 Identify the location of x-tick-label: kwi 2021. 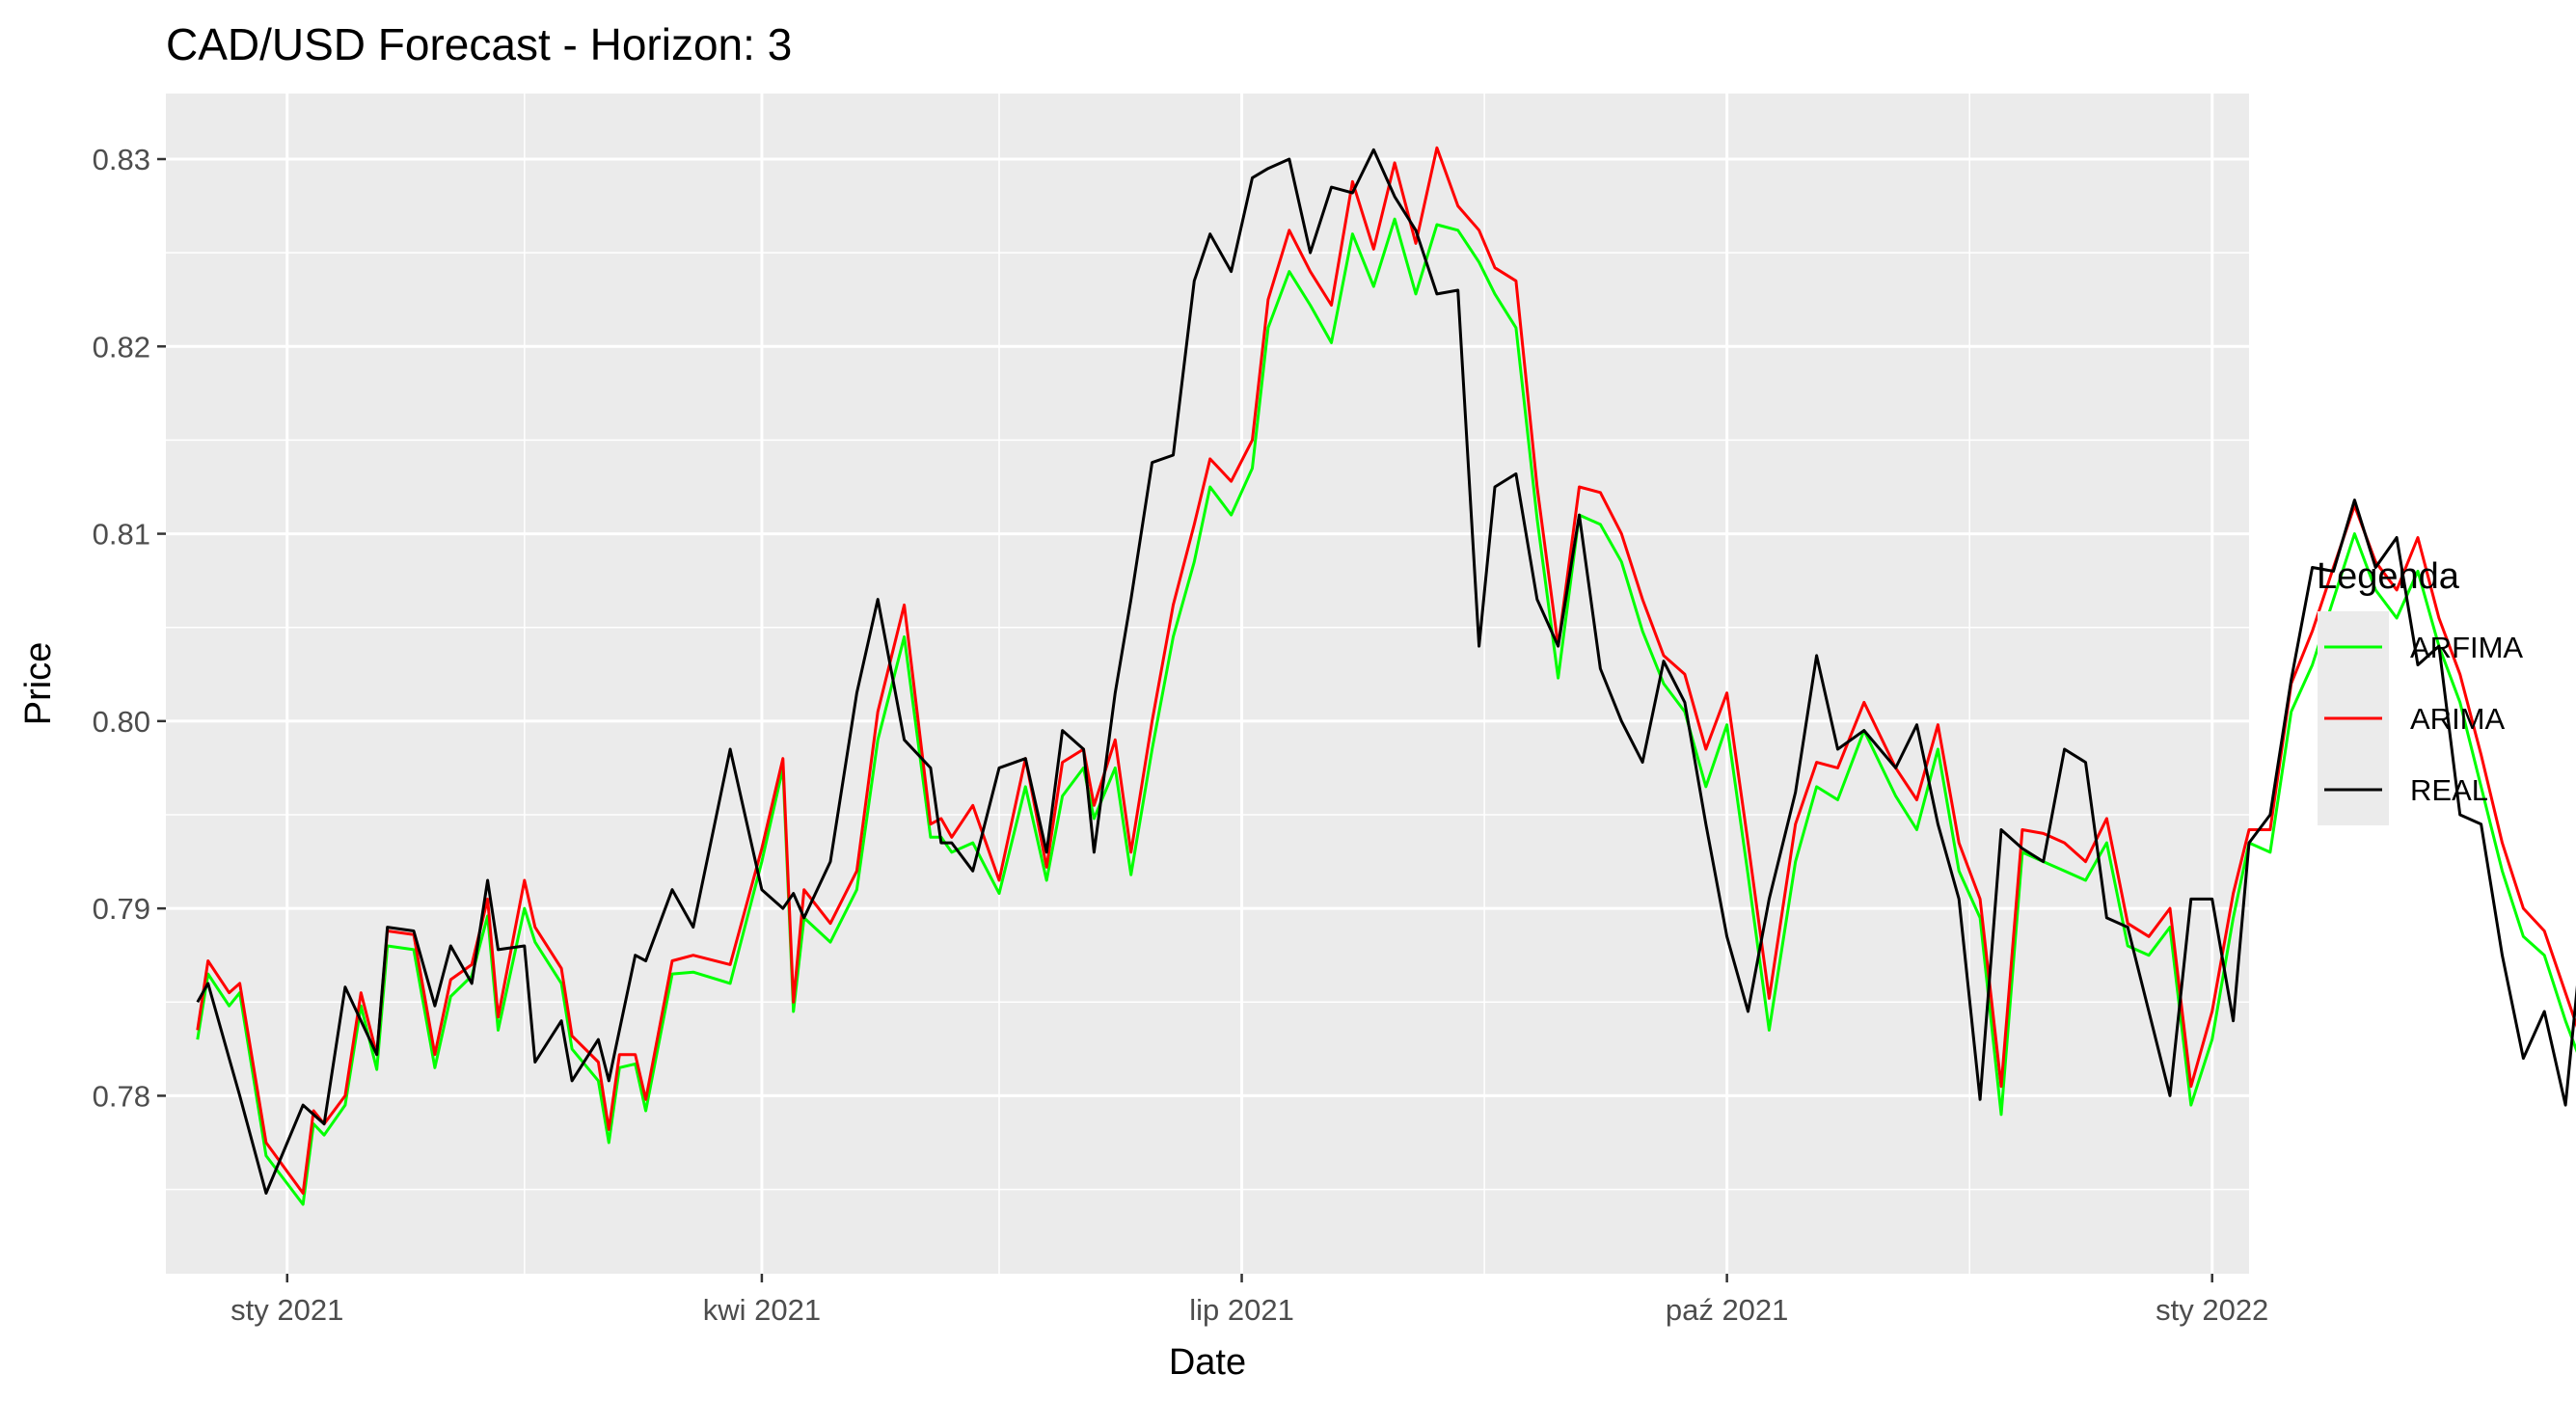
(762, 1310).